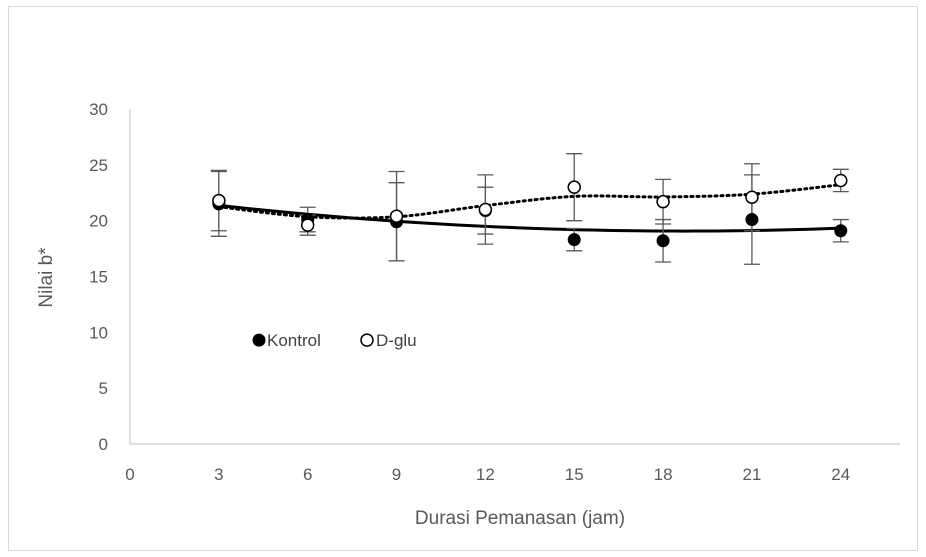 This screenshot has width=926, height=557. Describe the element at coordinates (530, 201) in the screenshot. I see `trendline-d-glu` at that location.